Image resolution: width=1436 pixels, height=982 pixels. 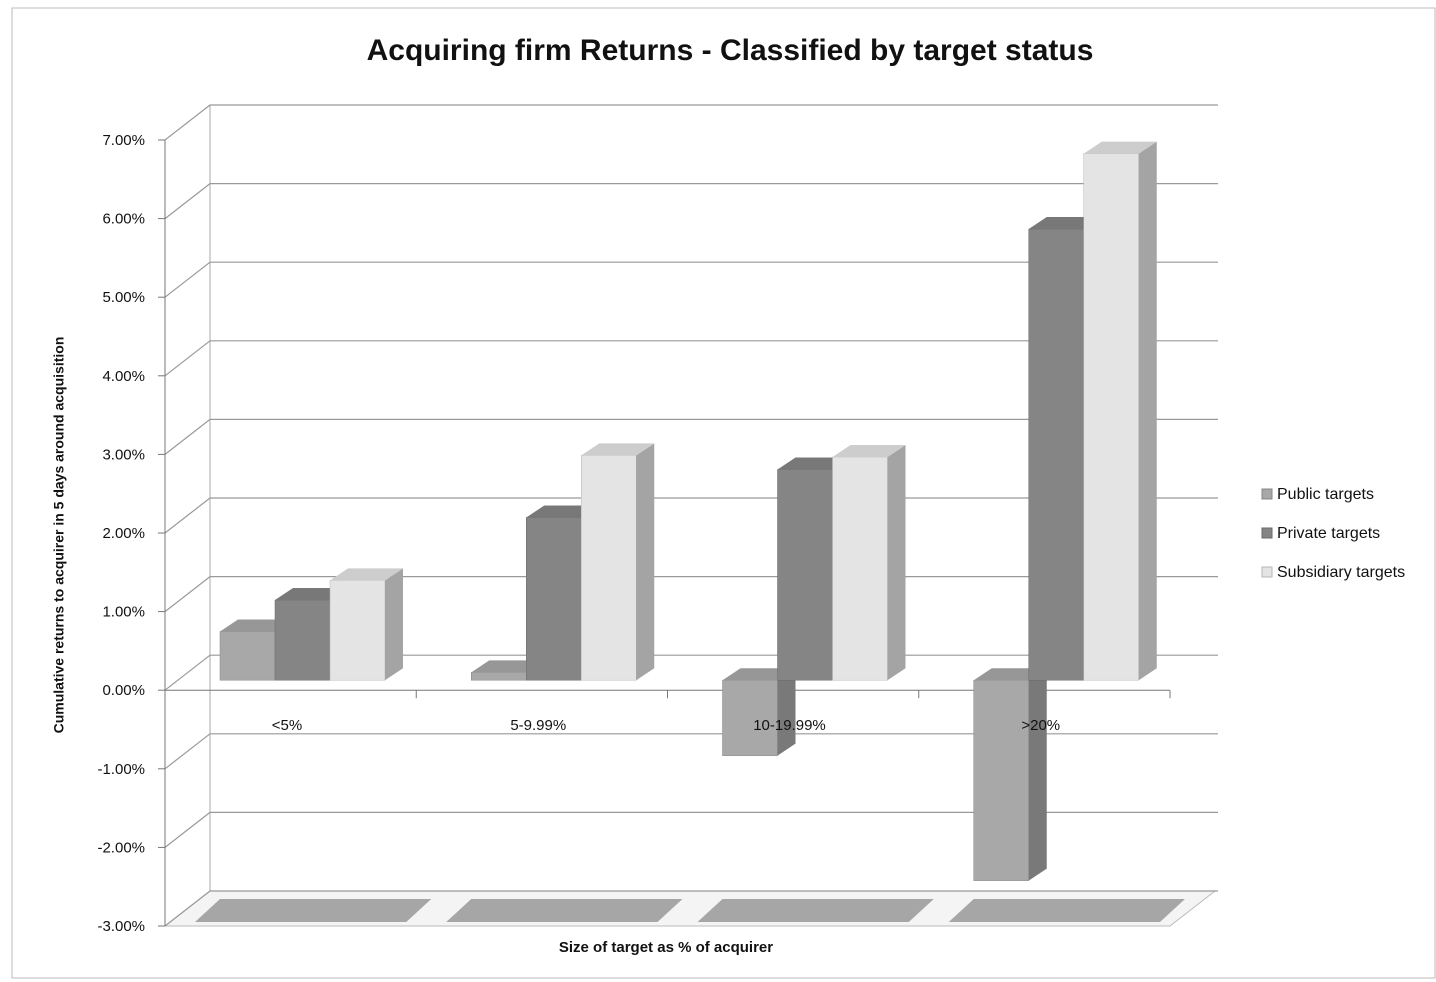 I want to click on y-tick-label: 3.00%, so click(x=123, y=454).